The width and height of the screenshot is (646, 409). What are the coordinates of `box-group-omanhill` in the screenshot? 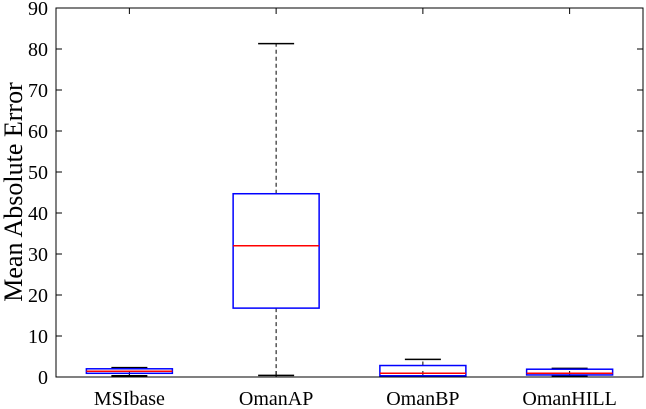 It's located at (569, 372).